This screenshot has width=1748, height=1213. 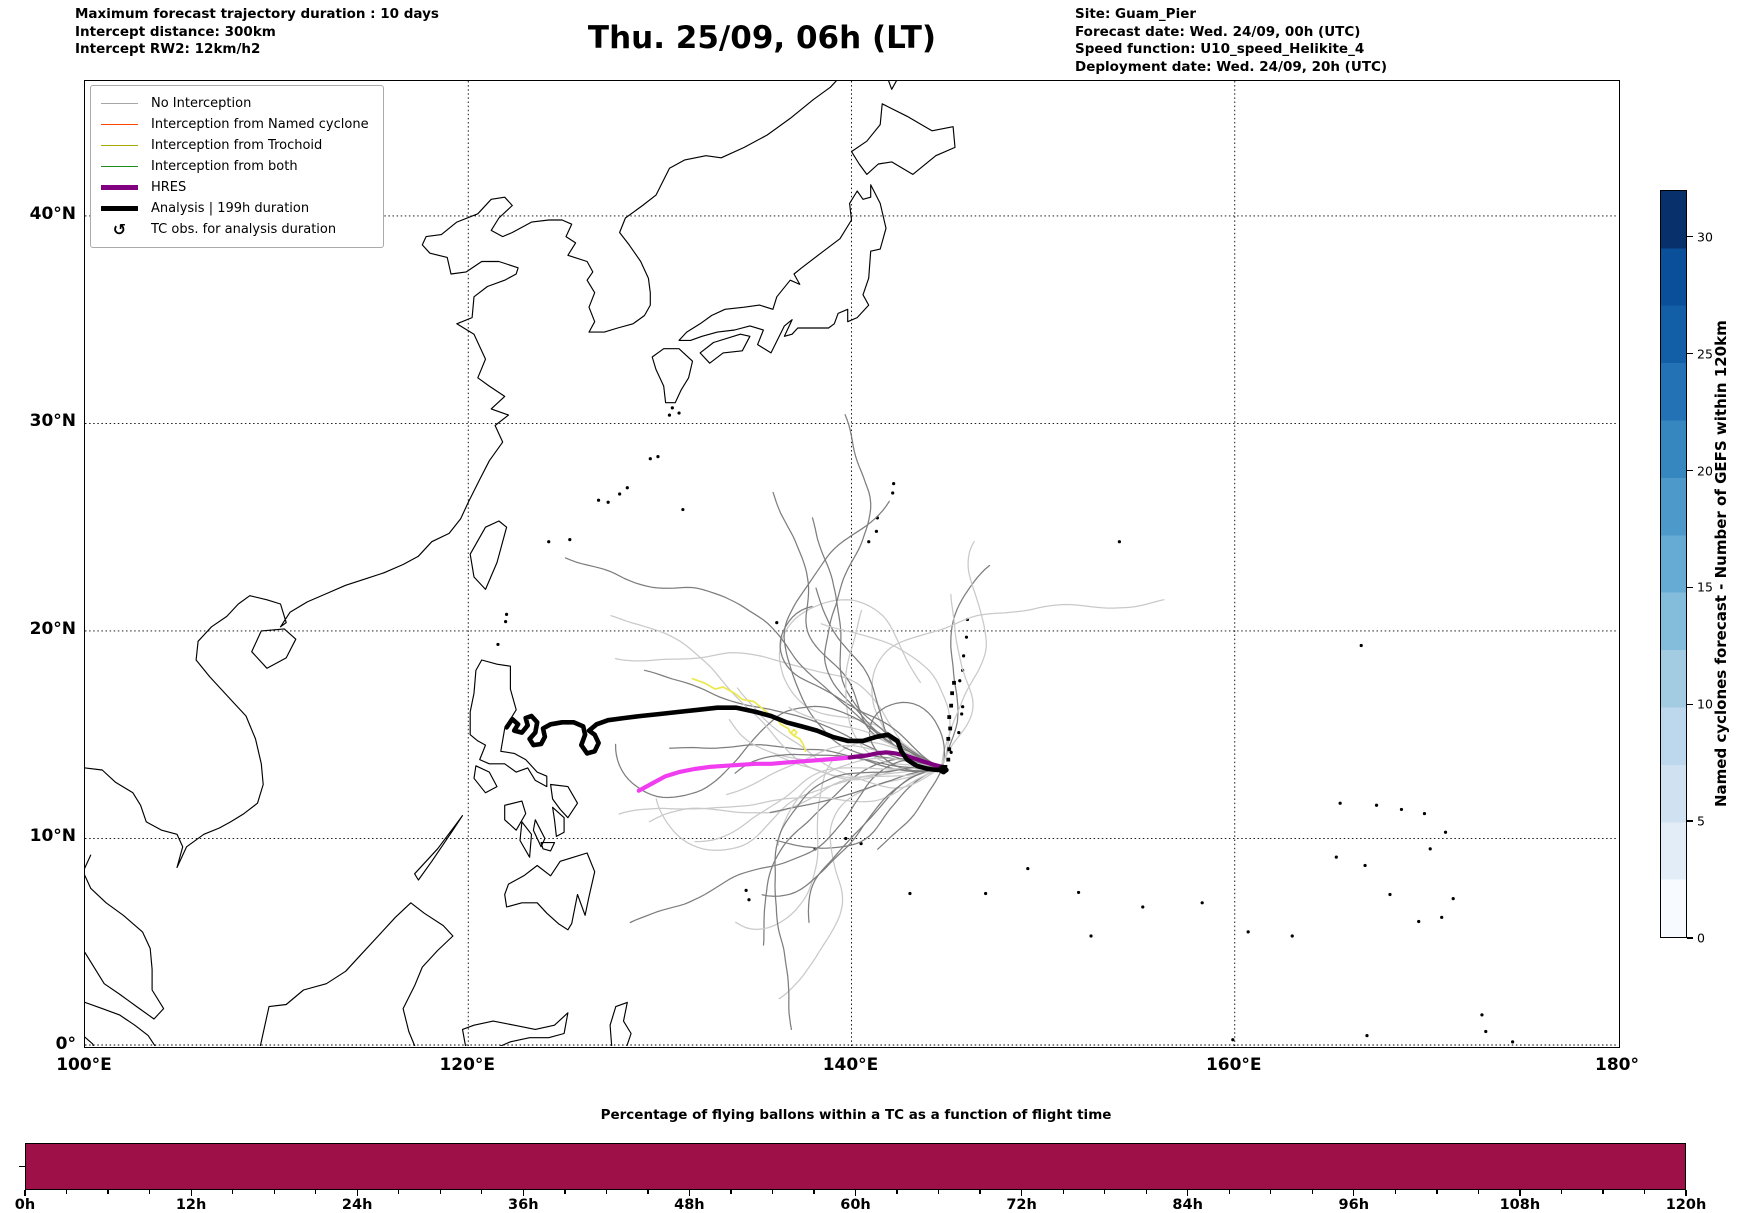 What do you see at coordinates (523, 1205) in the screenshot?
I see `bottom-x-tick-label: 36h` at bounding box center [523, 1205].